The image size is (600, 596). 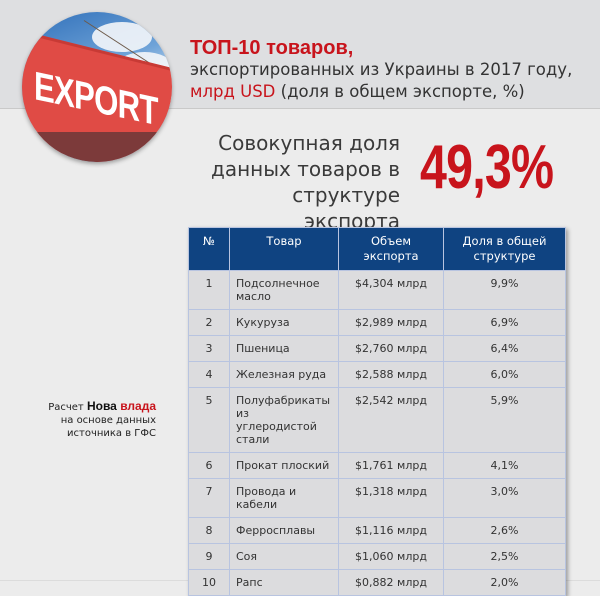 I want to click on table-row: 1 Подсолнечное масло $4,304 млрд 9,9%, so click(x=377, y=290).